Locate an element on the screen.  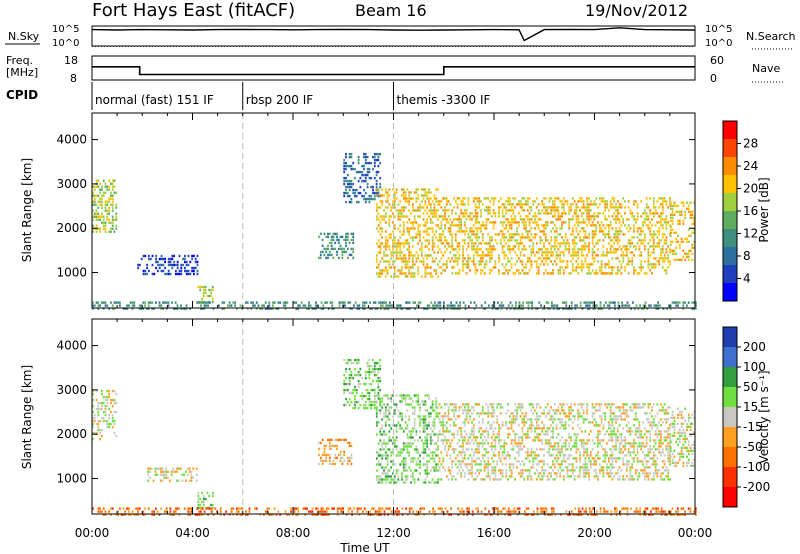
cpid-segment-label-0: normal (fast) 151 IF is located at coordinates (154, 100).